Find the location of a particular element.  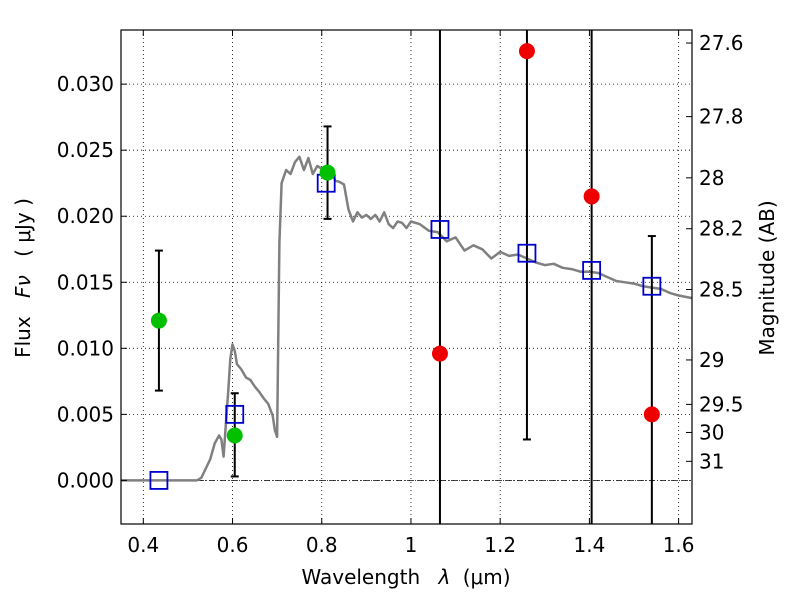

y2-tick-label: 30 is located at coordinates (711, 432).